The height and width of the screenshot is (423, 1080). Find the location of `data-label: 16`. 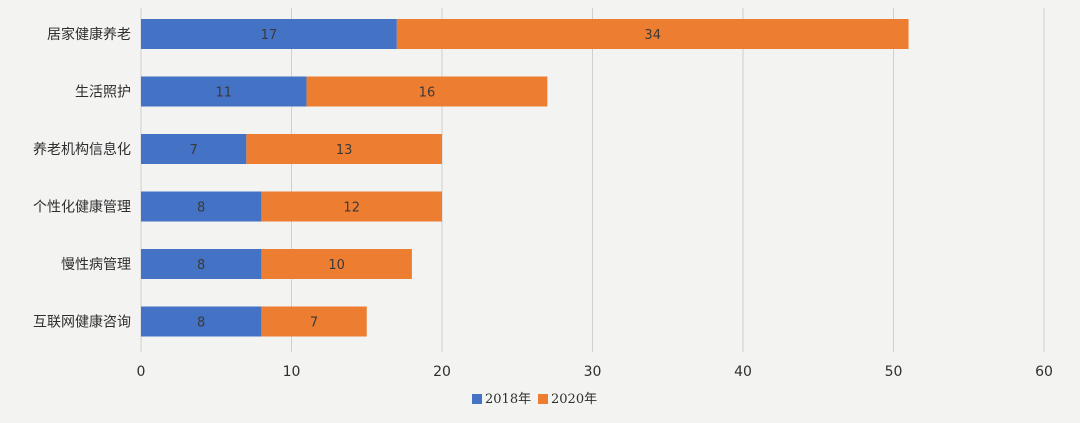

data-label: 16 is located at coordinates (427, 93).